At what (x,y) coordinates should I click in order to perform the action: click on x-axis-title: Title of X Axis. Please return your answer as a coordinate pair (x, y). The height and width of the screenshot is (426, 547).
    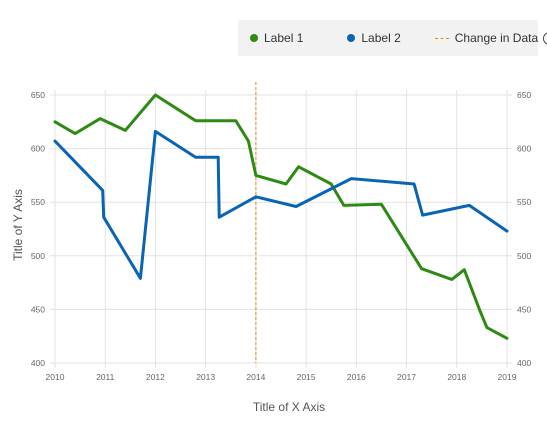
    Looking at the image, I should click on (289, 407).